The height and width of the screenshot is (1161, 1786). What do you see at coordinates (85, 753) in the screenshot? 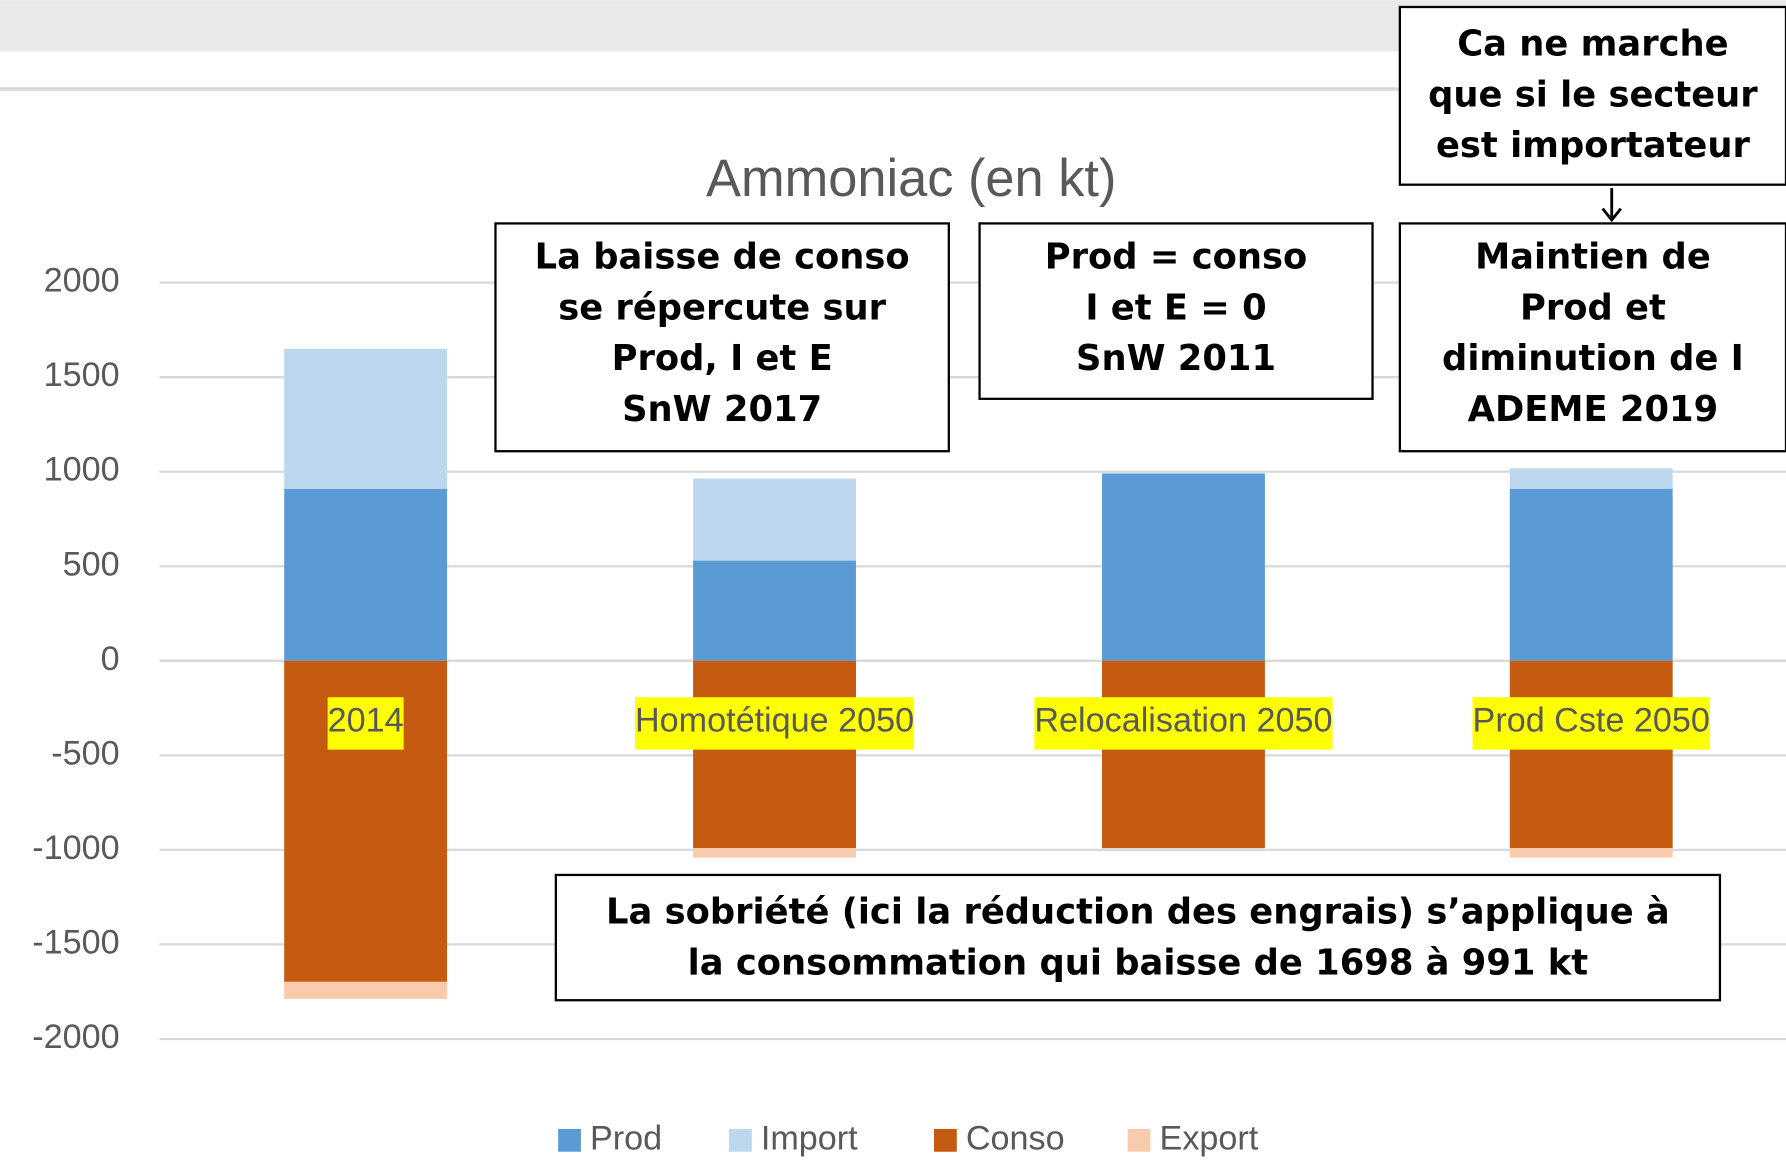
I see `y-tick-label: -500` at bounding box center [85, 753].